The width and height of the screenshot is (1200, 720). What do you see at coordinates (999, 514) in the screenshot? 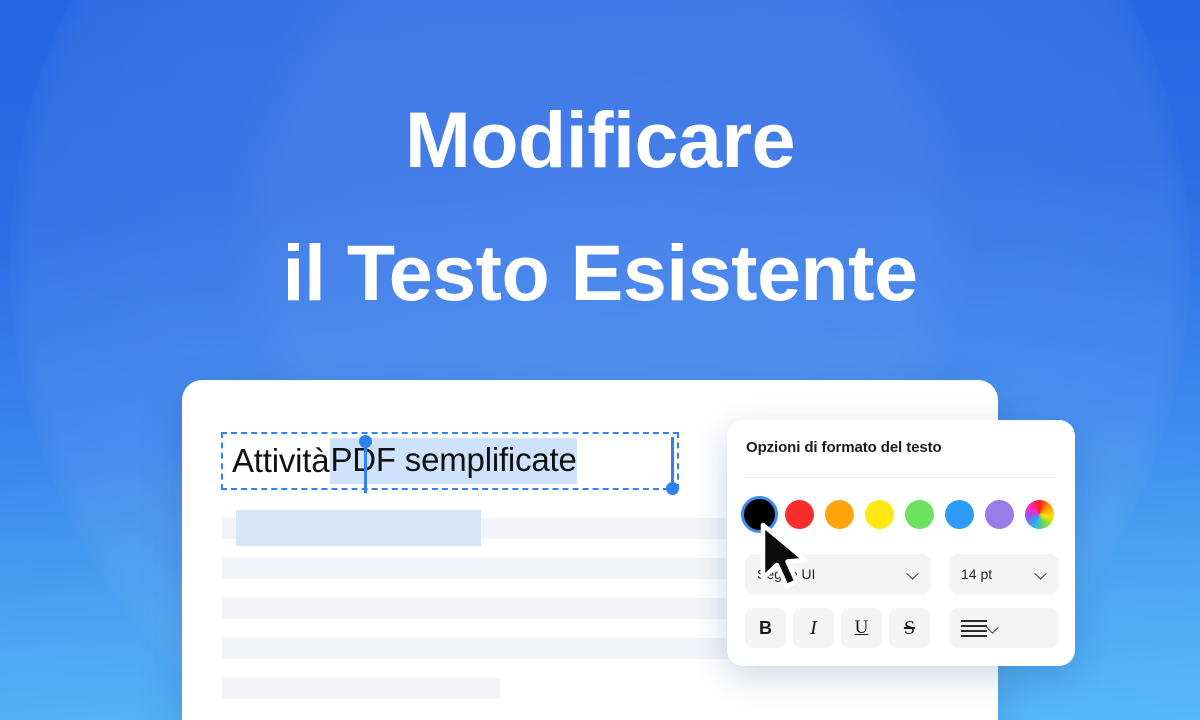
I see `color-swatch-purple` at bounding box center [999, 514].